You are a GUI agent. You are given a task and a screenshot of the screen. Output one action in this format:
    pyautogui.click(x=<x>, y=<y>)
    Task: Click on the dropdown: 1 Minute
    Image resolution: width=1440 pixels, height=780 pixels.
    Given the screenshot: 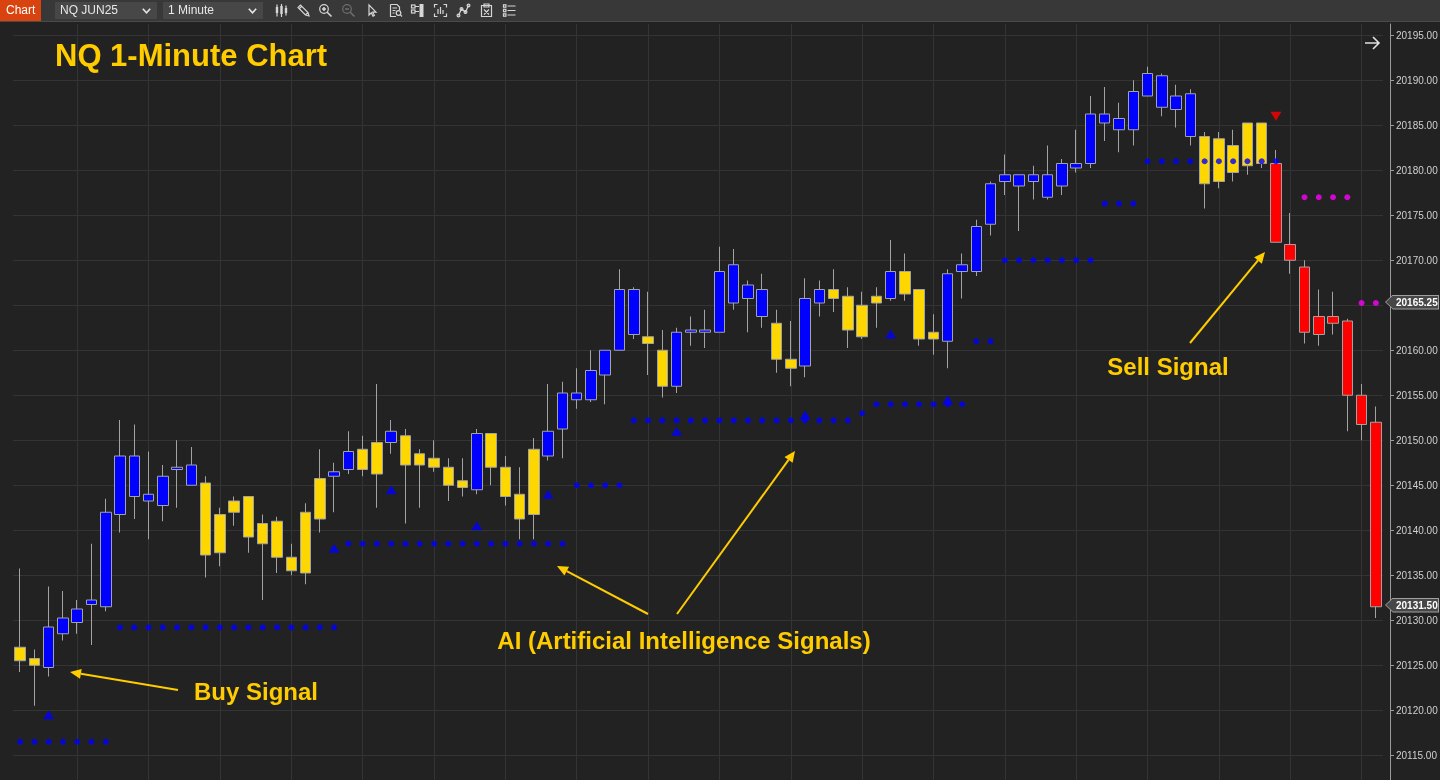 What is the action you would take?
    pyautogui.click(x=213, y=10)
    